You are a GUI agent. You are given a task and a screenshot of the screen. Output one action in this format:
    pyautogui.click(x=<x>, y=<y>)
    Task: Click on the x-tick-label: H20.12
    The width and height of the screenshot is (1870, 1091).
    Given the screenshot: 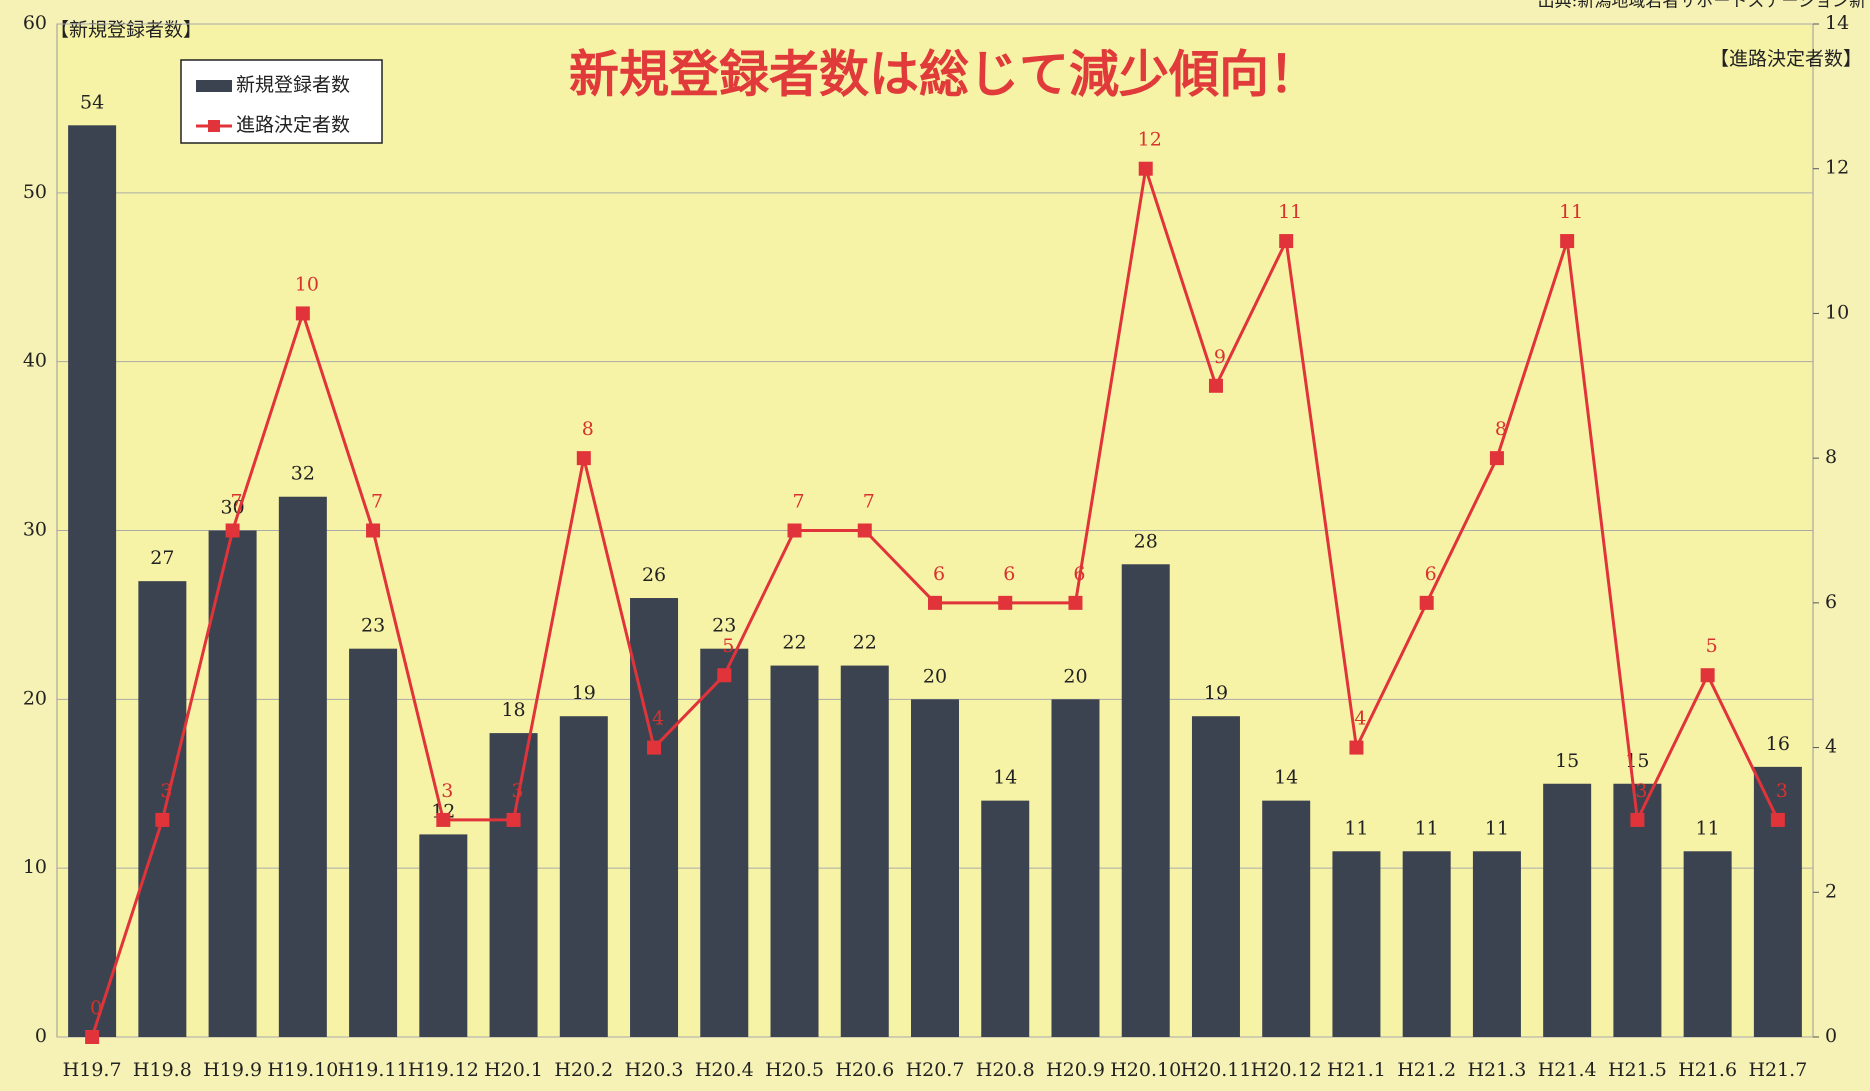 What is the action you would take?
    pyautogui.click(x=1286, y=1070)
    